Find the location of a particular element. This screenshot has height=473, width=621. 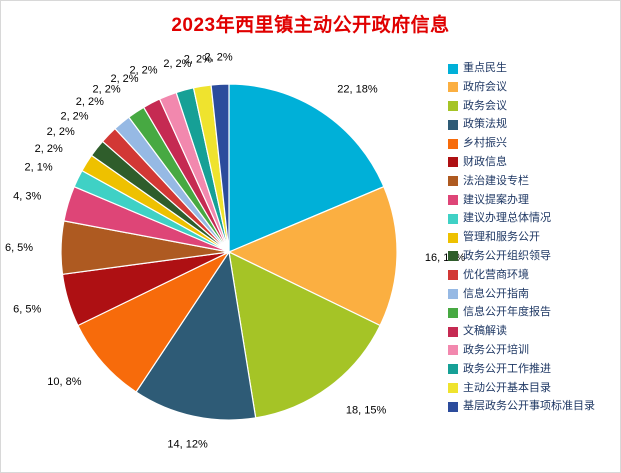

legend-item: 文稿解读 is located at coordinates (521, 331).